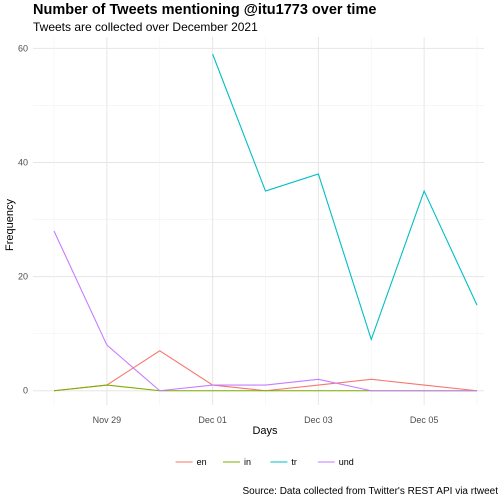 This screenshot has width=504, height=504. I want to click on chart-subtitle: Tweets are collected over December 2021, so click(145, 27).